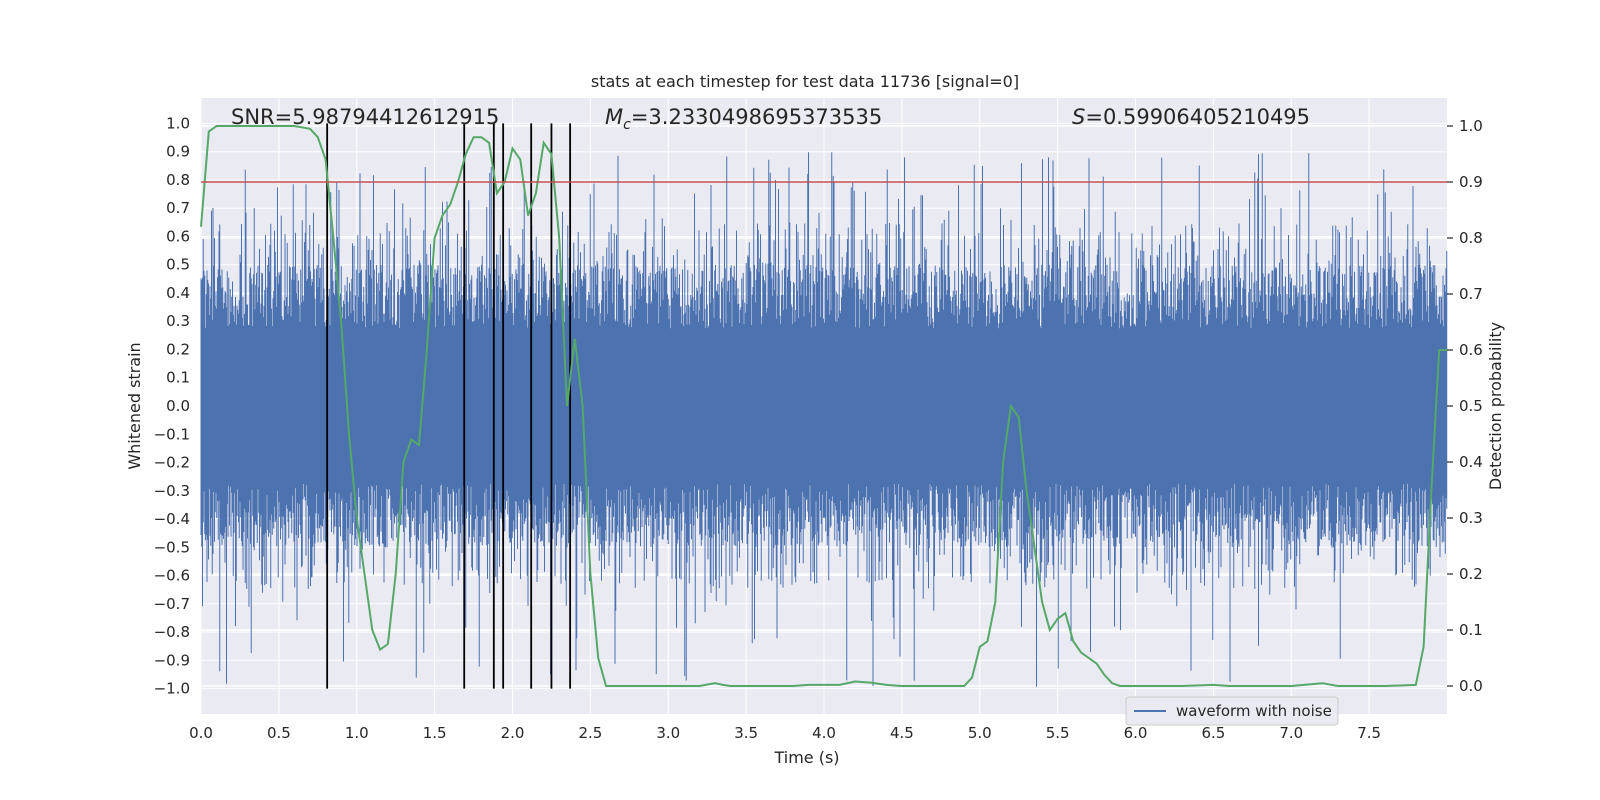  Describe the element at coordinates (172, 491) in the screenshot. I see `y-tick-label: −0.3` at that location.